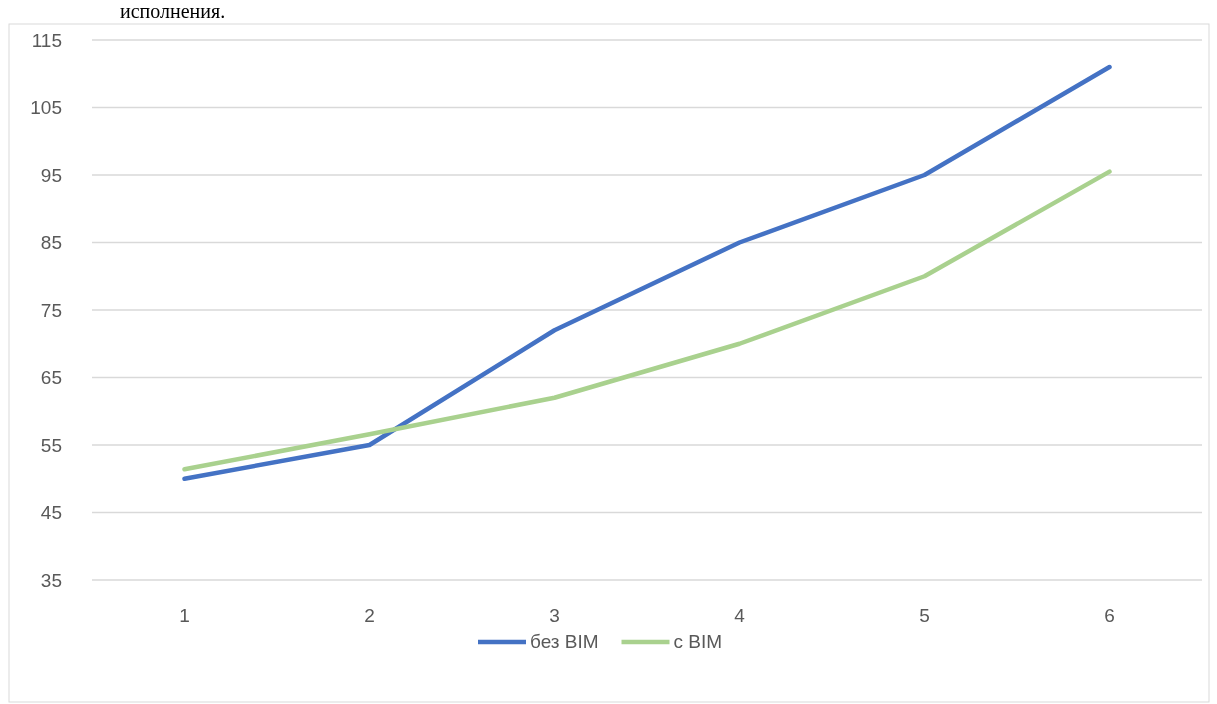  I want to click on x-tick-label: 3, so click(554, 615).